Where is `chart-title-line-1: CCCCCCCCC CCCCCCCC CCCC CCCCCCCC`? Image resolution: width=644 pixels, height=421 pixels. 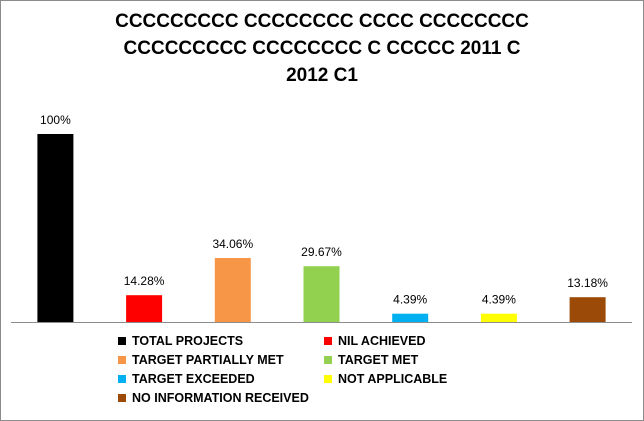
chart-title-line-1: CCCCCCCCC CCCCCCCC CCCC CCCCCCCC is located at coordinates (322, 21).